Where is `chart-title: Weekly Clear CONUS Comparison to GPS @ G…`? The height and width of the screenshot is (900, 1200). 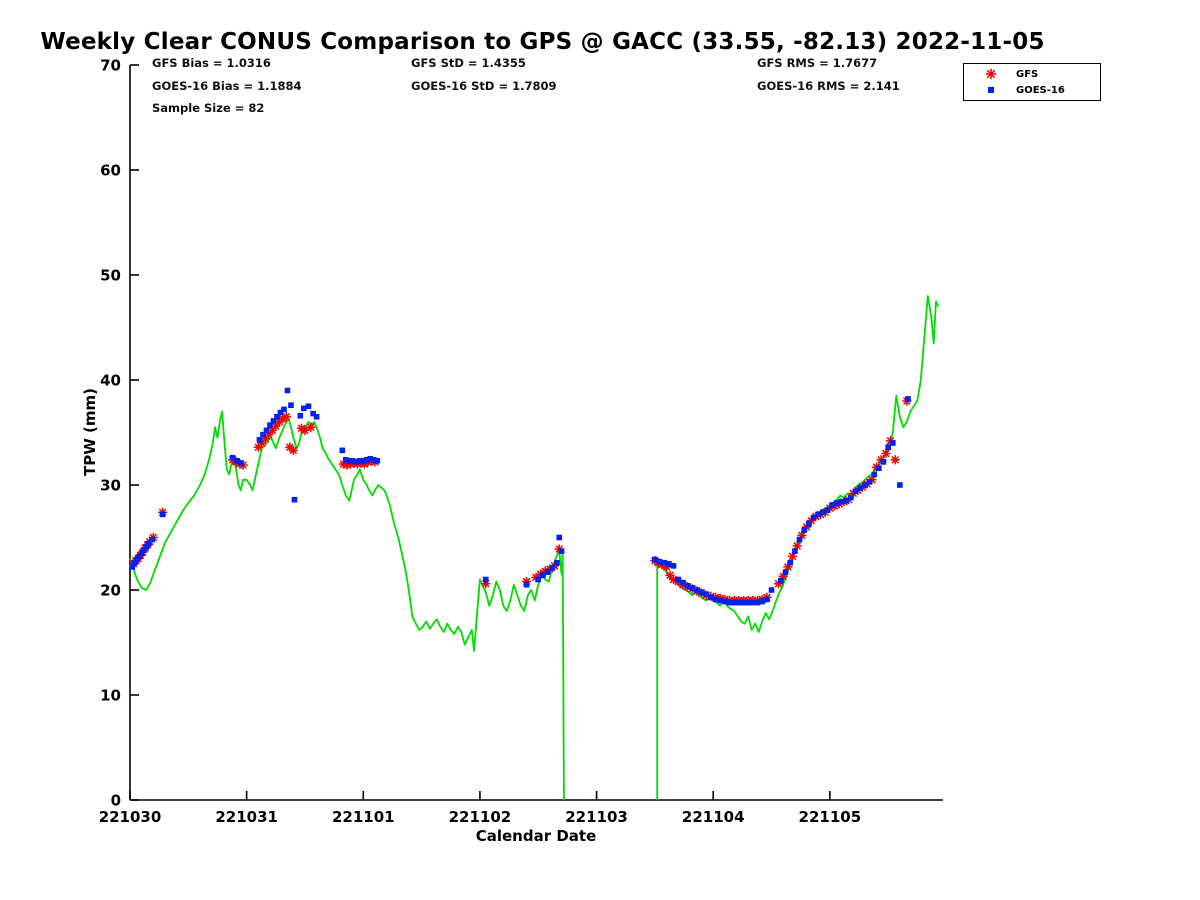 chart-title: Weekly Clear CONUS Comparison to GPS @ G… is located at coordinates (542, 42).